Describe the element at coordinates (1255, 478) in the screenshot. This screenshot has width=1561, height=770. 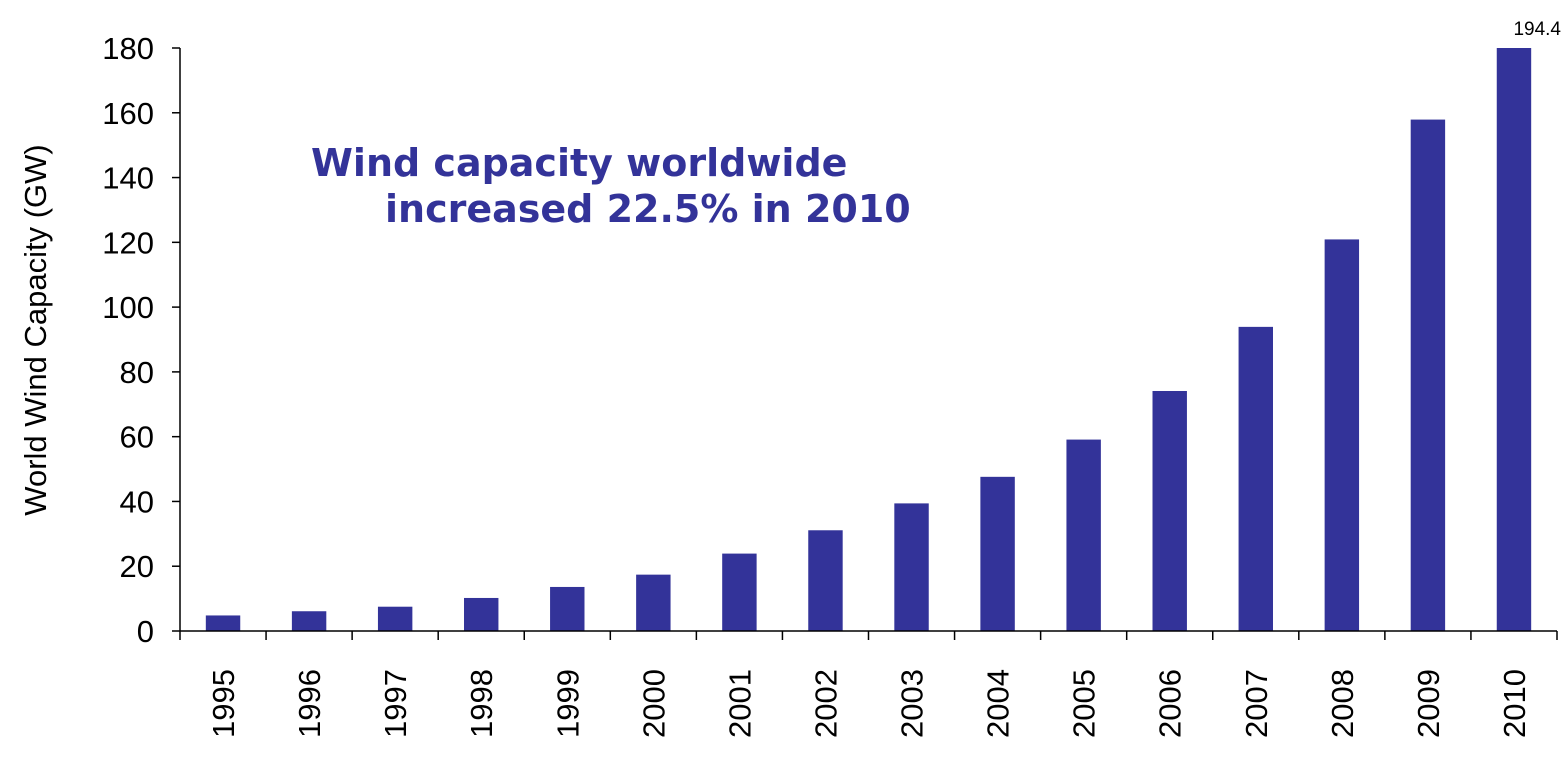
I see `bar-2007` at that location.